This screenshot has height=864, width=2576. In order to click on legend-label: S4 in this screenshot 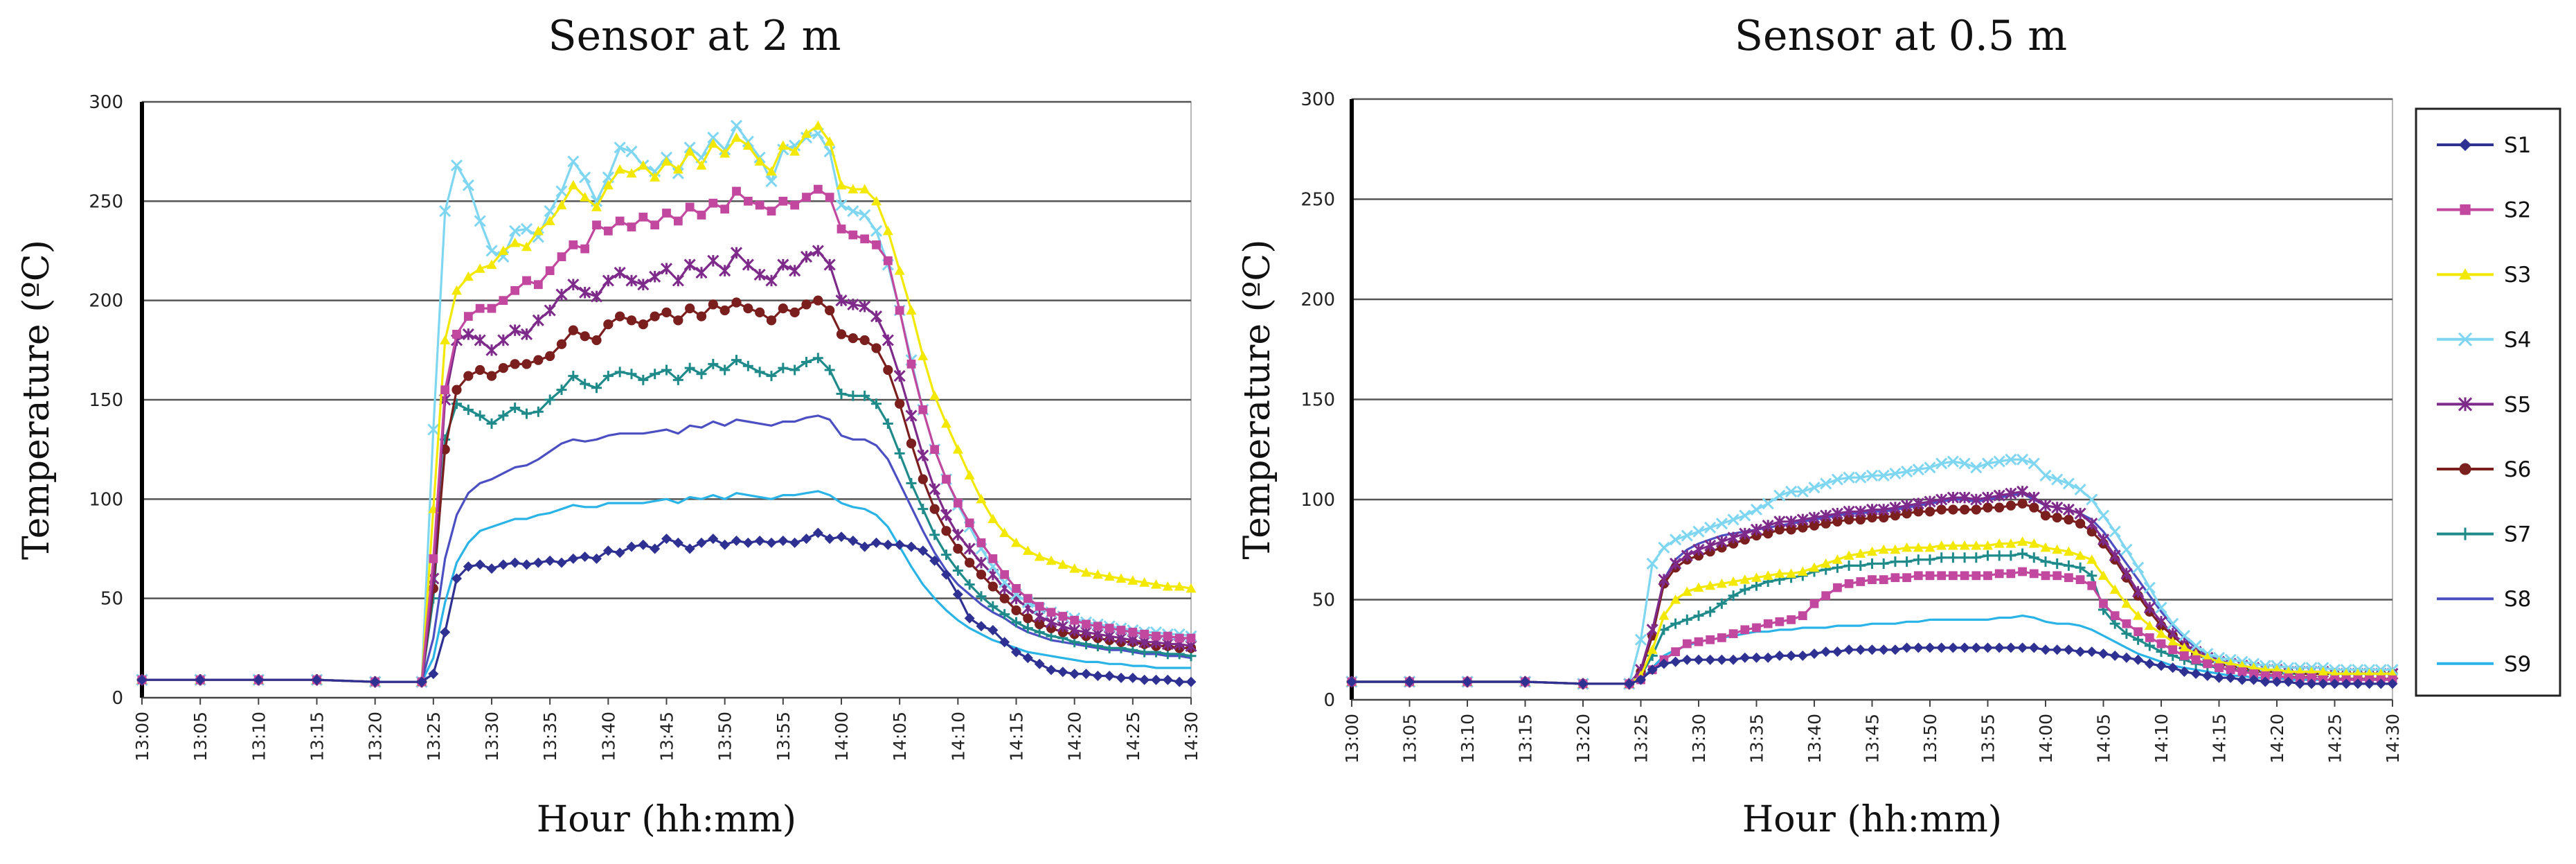, I will do `click(2517, 340)`.